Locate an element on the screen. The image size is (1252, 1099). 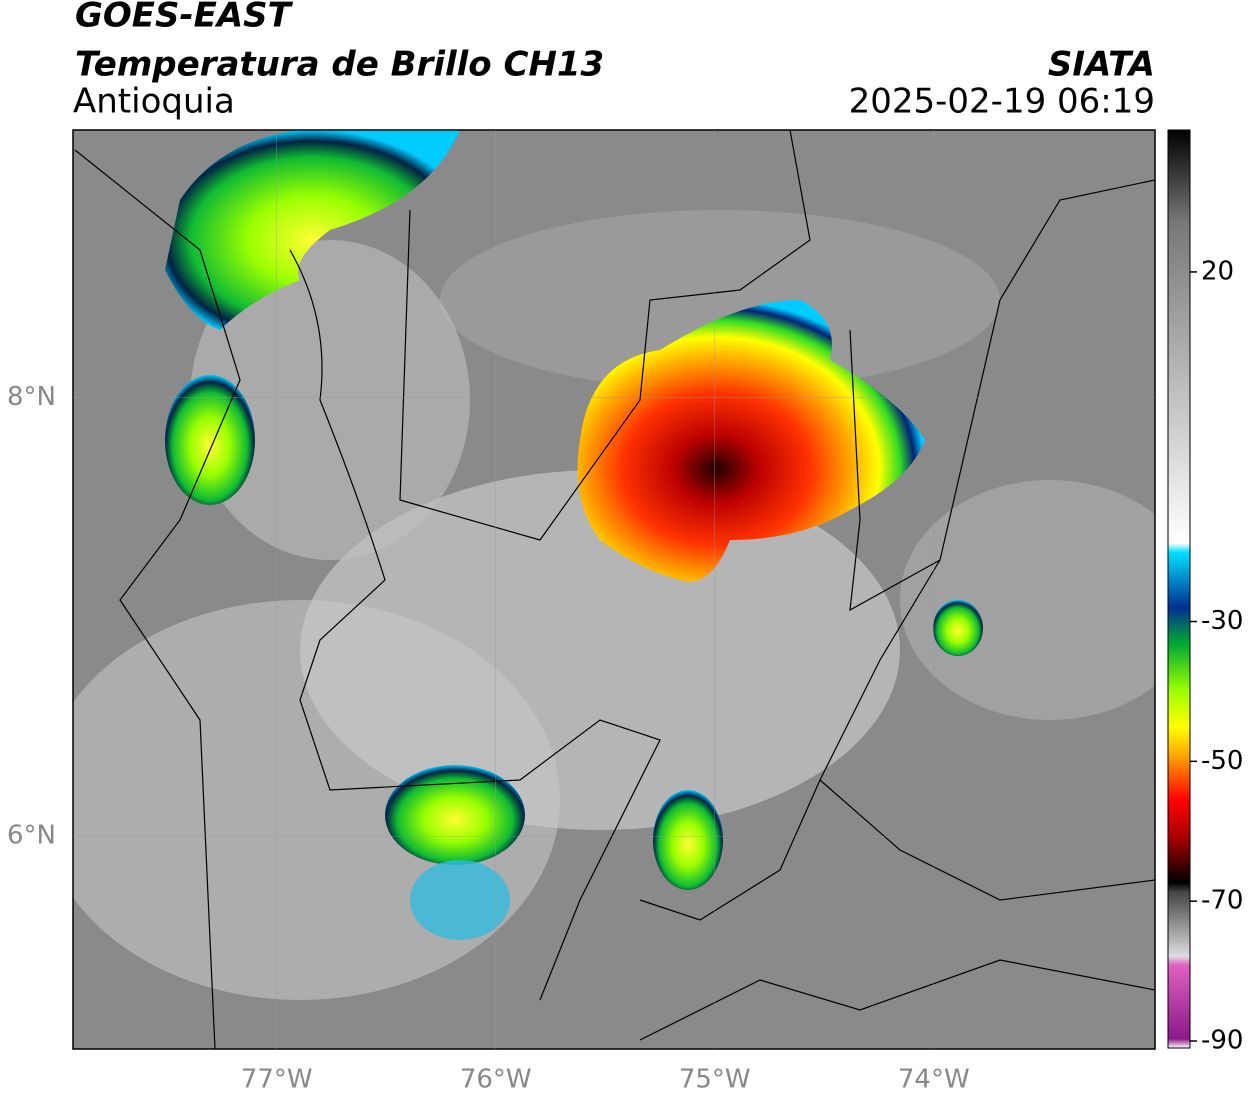
region: Antioquia is located at coordinates (154, 102).